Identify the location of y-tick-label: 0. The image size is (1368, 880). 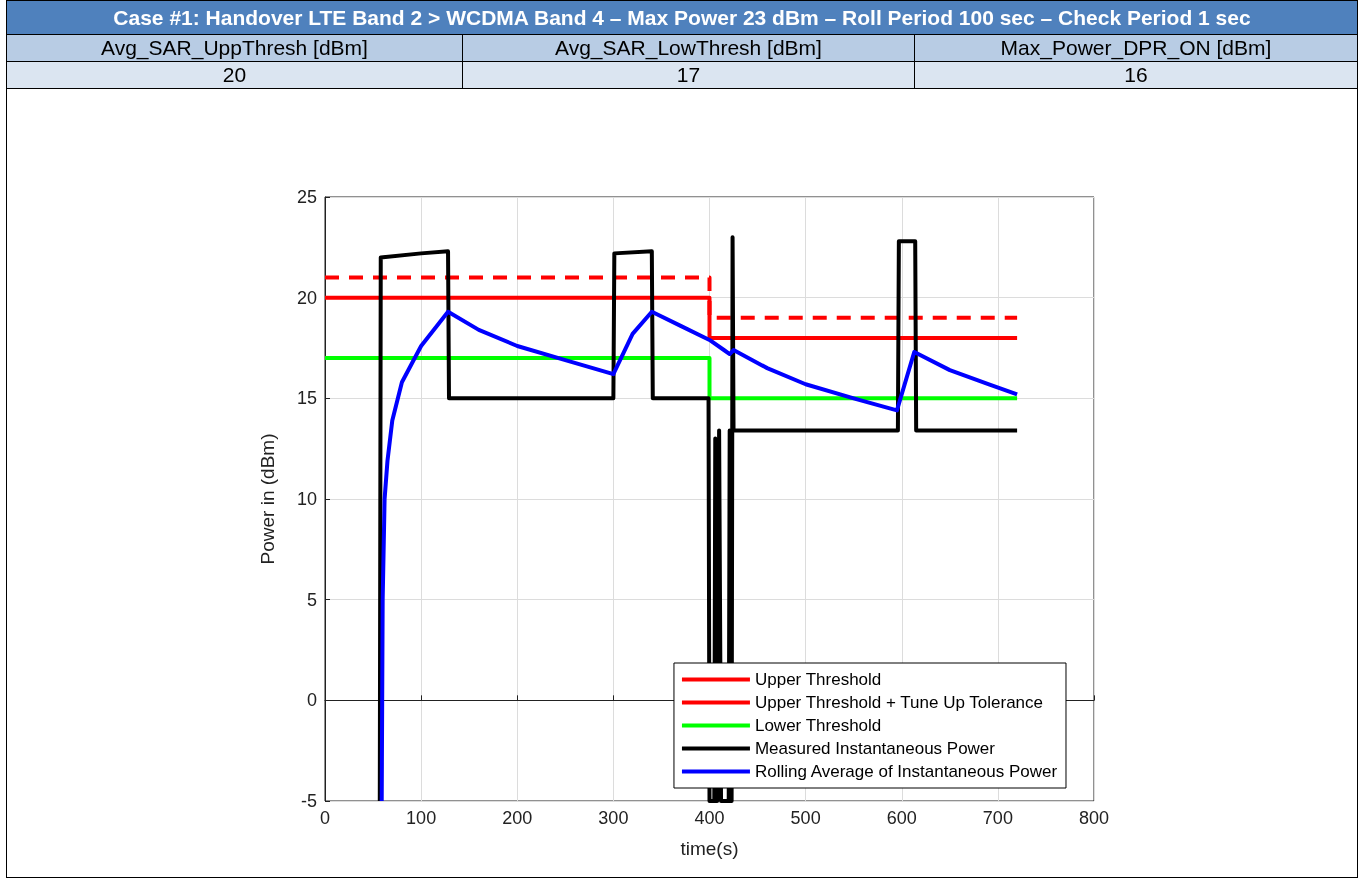
(311, 700).